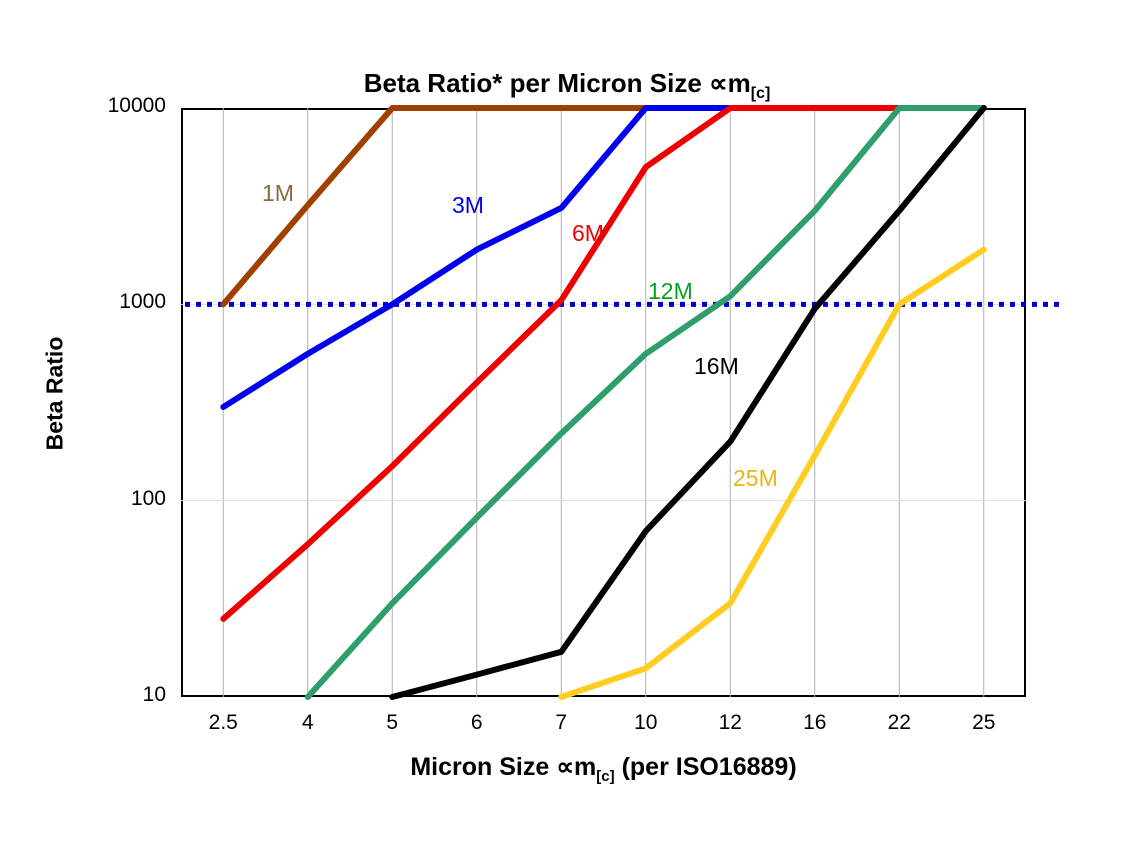 The width and height of the screenshot is (1134, 852). What do you see at coordinates (223, 722) in the screenshot?
I see `x-tick-label-2.5: 2.5` at bounding box center [223, 722].